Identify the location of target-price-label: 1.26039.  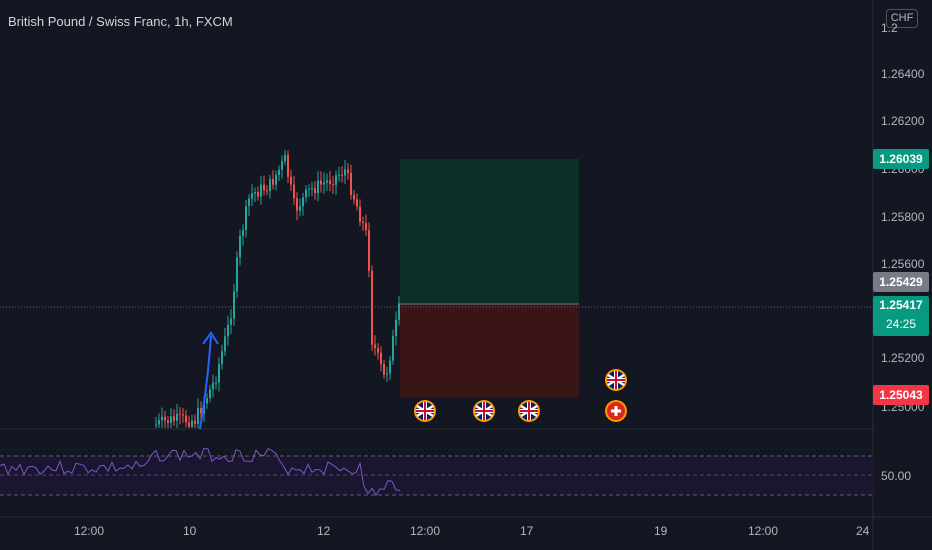
(901, 159).